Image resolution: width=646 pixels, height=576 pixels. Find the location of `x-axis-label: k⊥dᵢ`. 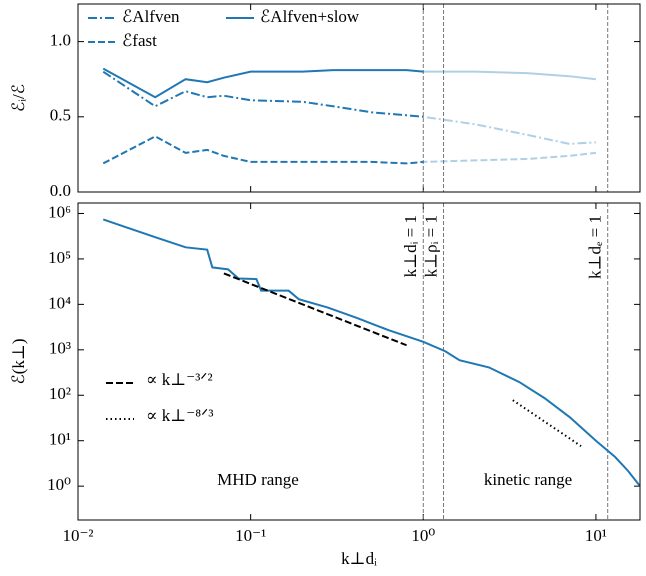

x-axis-label: k⊥dᵢ is located at coordinates (359, 558).